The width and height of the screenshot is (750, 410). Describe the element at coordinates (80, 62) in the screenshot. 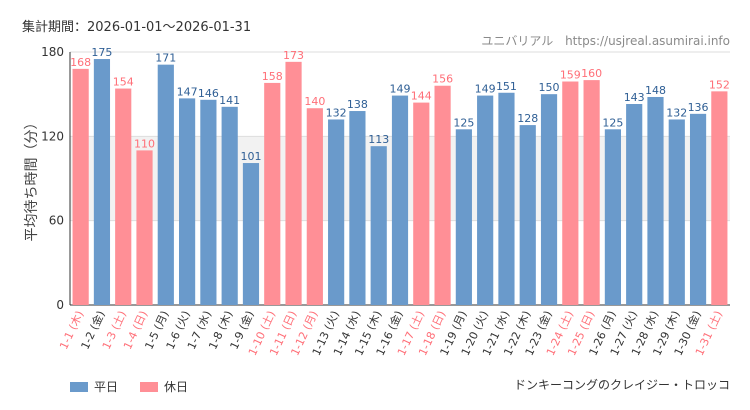

I see `data-label: 168` at that location.